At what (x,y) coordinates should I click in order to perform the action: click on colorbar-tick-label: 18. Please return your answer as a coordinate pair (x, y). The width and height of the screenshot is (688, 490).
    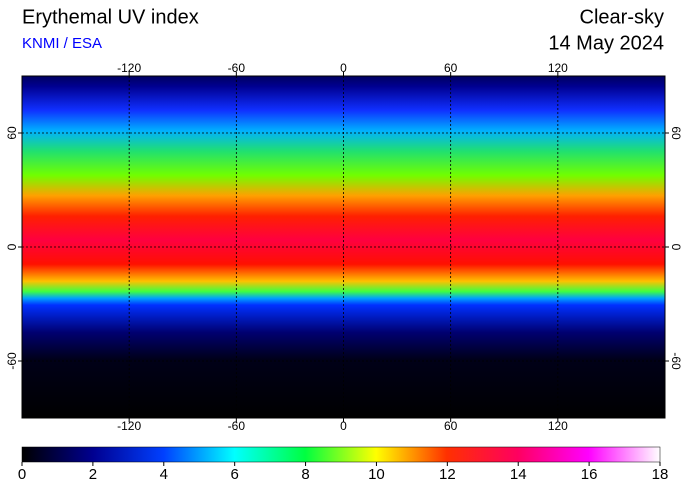
    Looking at the image, I should click on (660, 474).